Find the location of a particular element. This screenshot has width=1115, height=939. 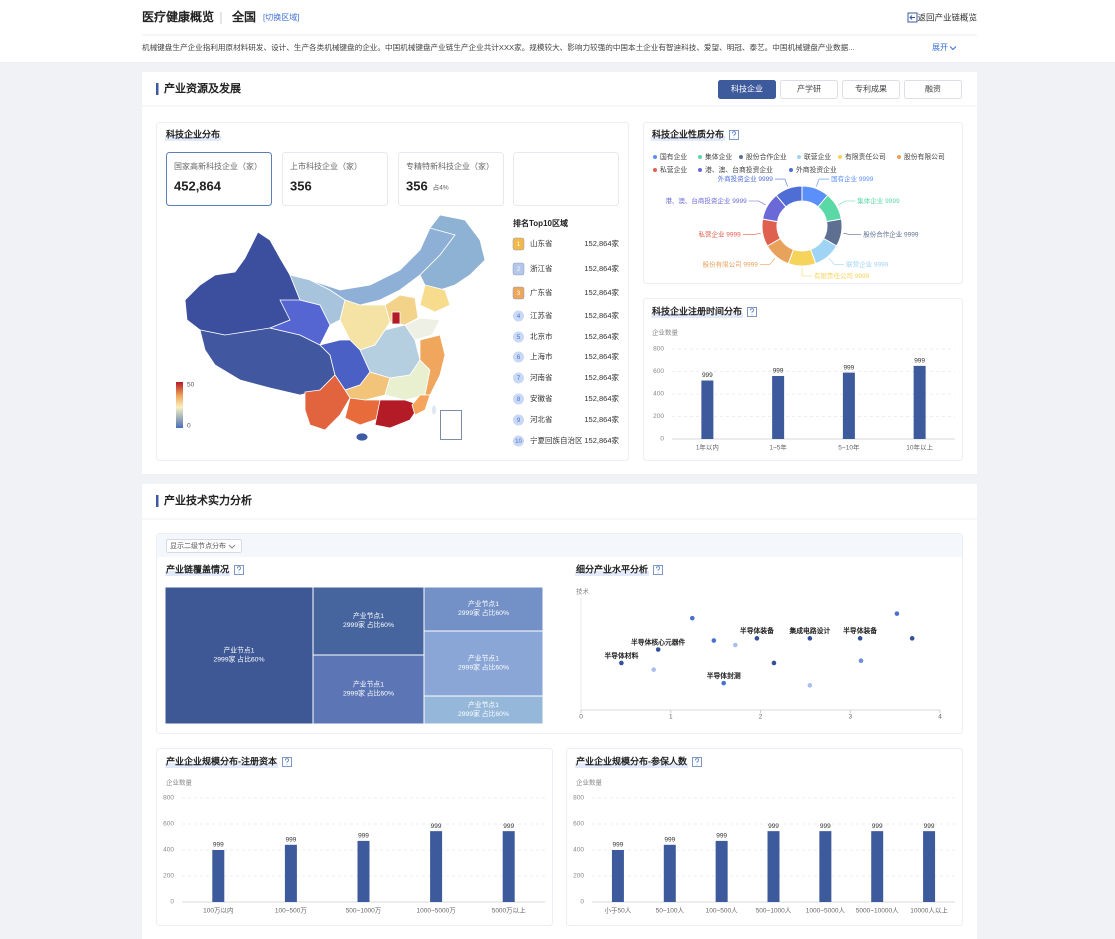

stat-box is located at coordinates (335, 179).